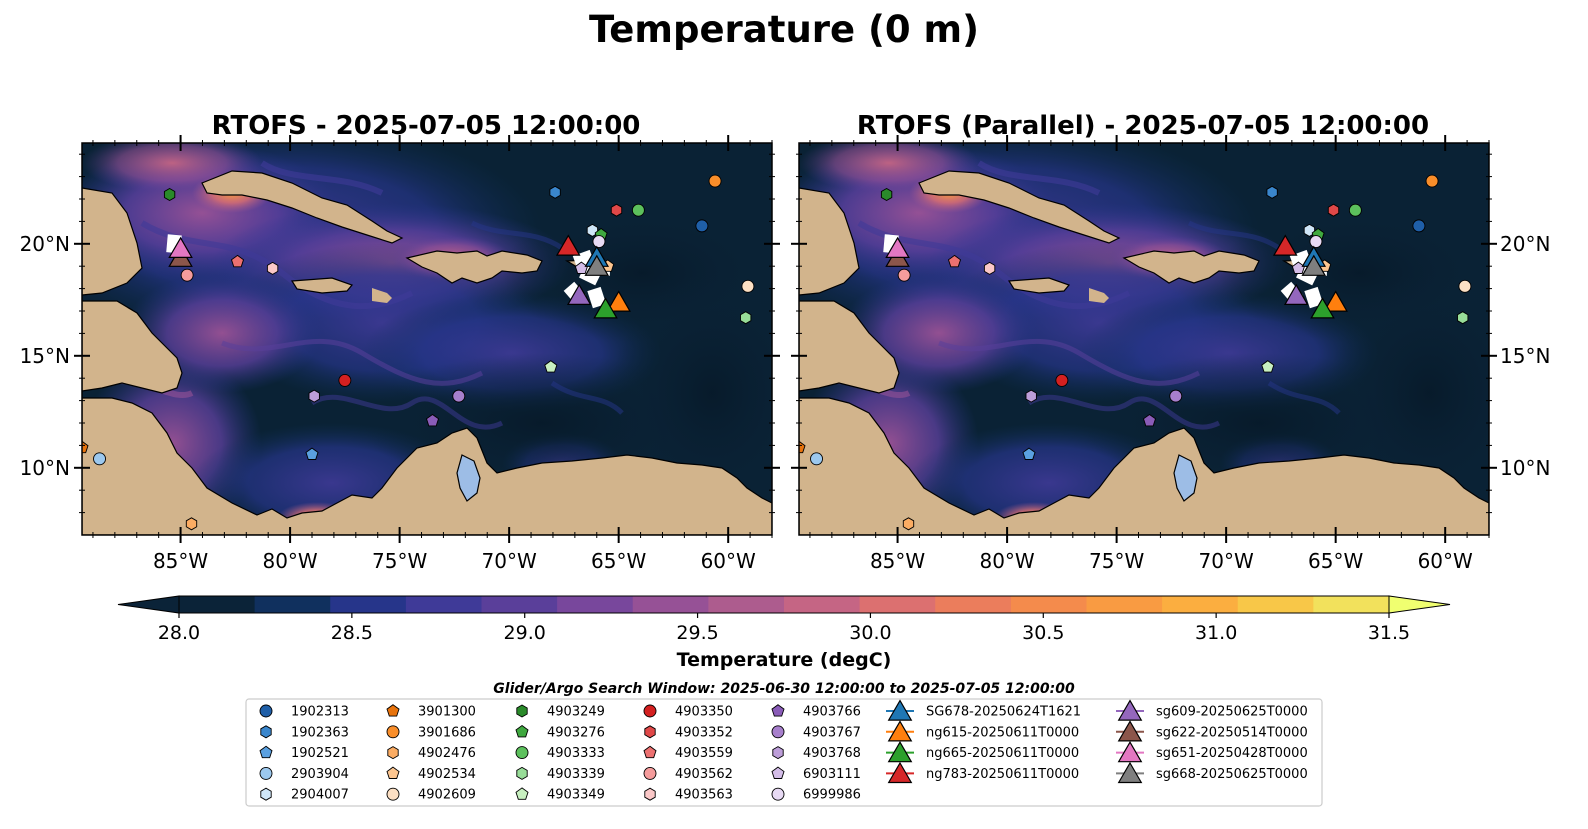 This screenshot has height=829, width=1588. I want to click on legend-label: 4902609, so click(447, 795).